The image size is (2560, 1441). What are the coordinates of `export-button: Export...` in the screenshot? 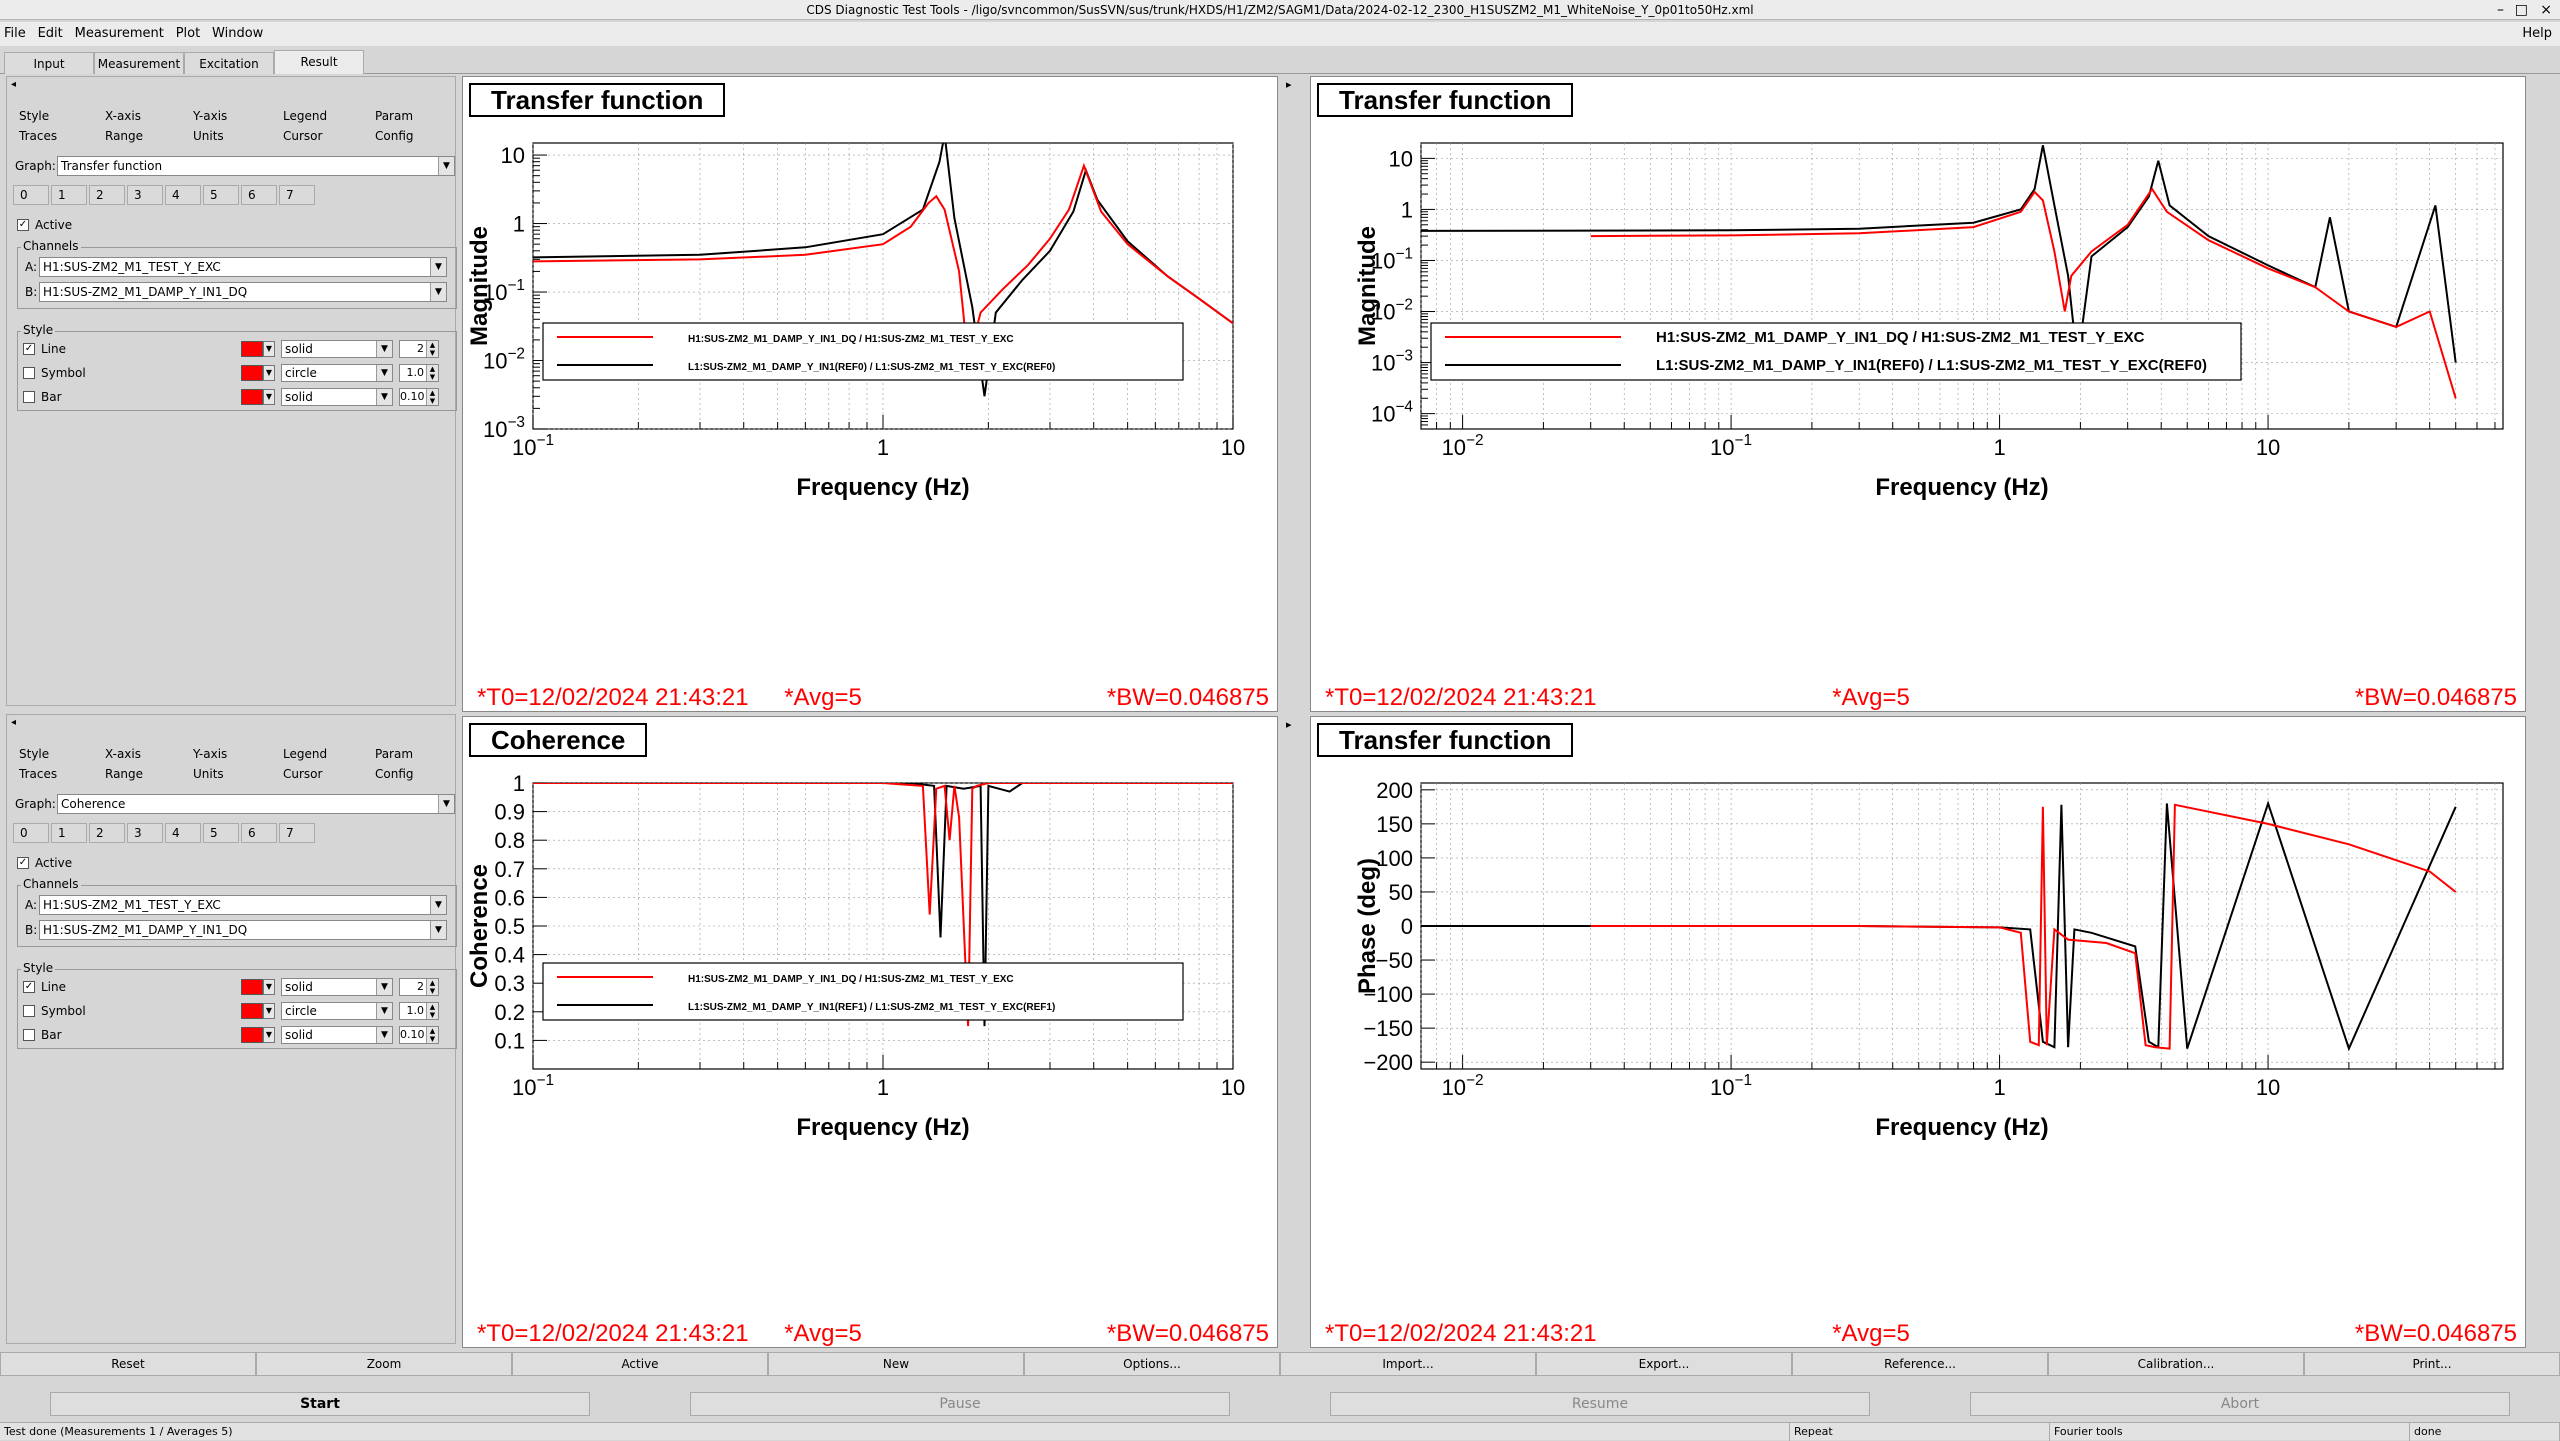 It's located at (1664, 1364).